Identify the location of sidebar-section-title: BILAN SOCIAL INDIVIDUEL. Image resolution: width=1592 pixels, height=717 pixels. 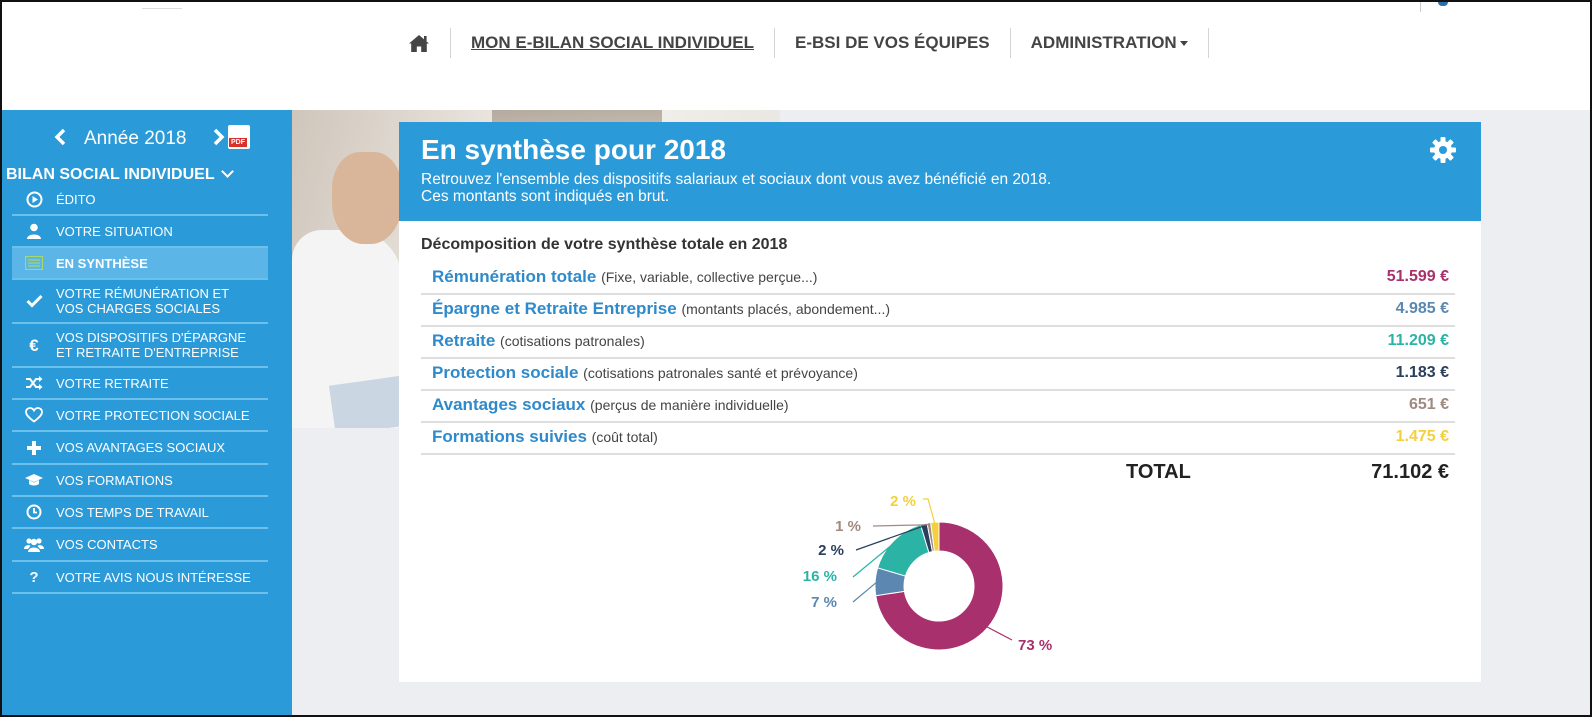
(120, 174).